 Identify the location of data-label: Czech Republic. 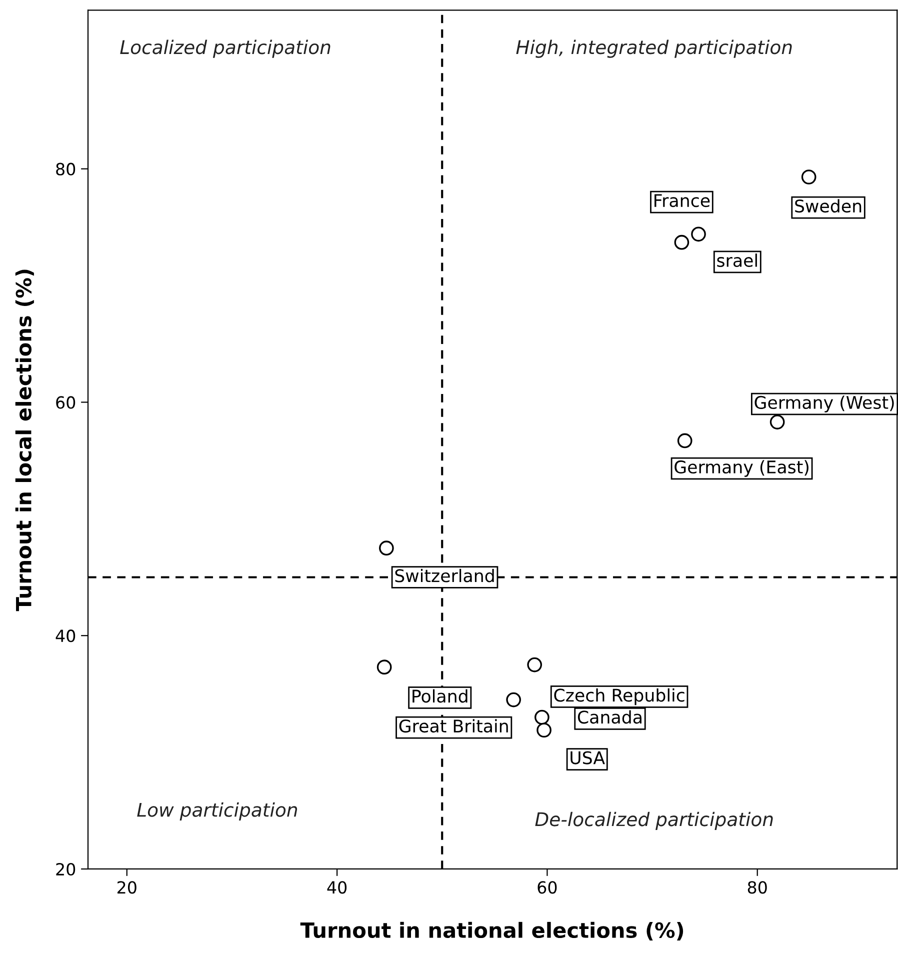
(619, 697).